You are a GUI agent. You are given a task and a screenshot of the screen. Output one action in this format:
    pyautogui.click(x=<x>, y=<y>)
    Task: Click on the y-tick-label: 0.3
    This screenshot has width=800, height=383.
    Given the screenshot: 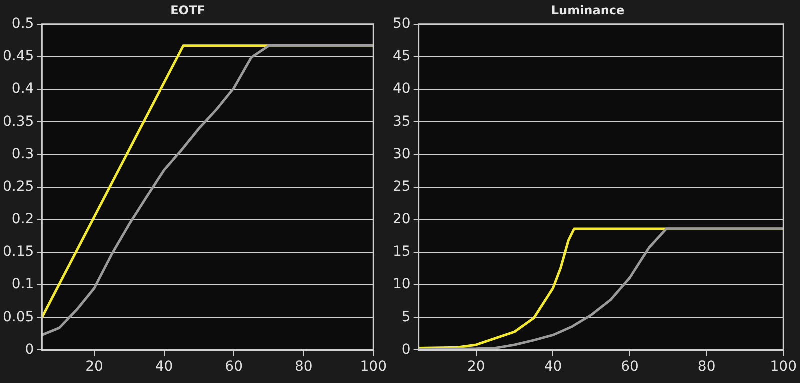 What is the action you would take?
    pyautogui.click(x=23, y=154)
    